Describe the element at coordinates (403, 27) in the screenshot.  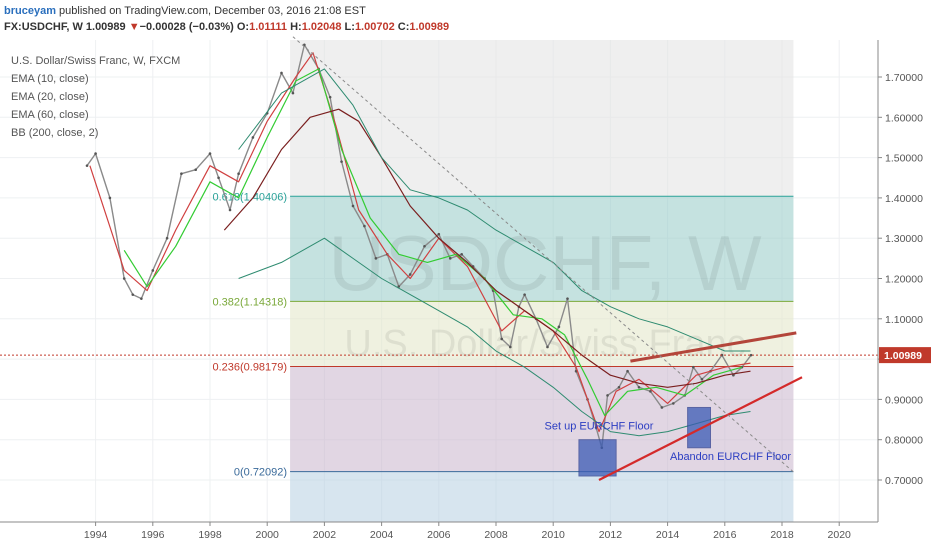
I see `ohlc-close-label: C:` at that location.